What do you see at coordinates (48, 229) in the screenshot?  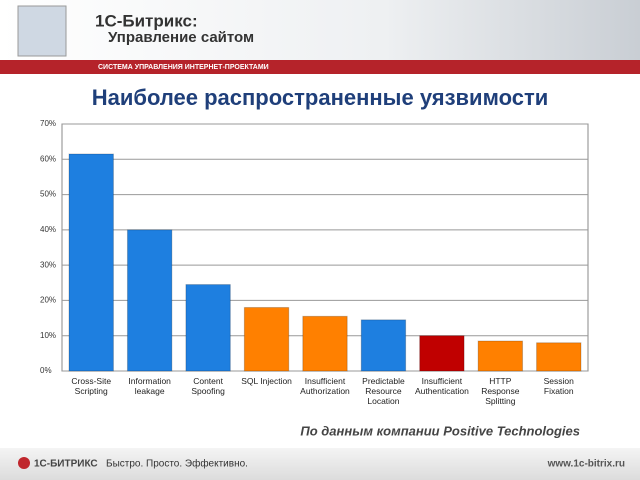 I see `y-tick-label: 40%` at bounding box center [48, 229].